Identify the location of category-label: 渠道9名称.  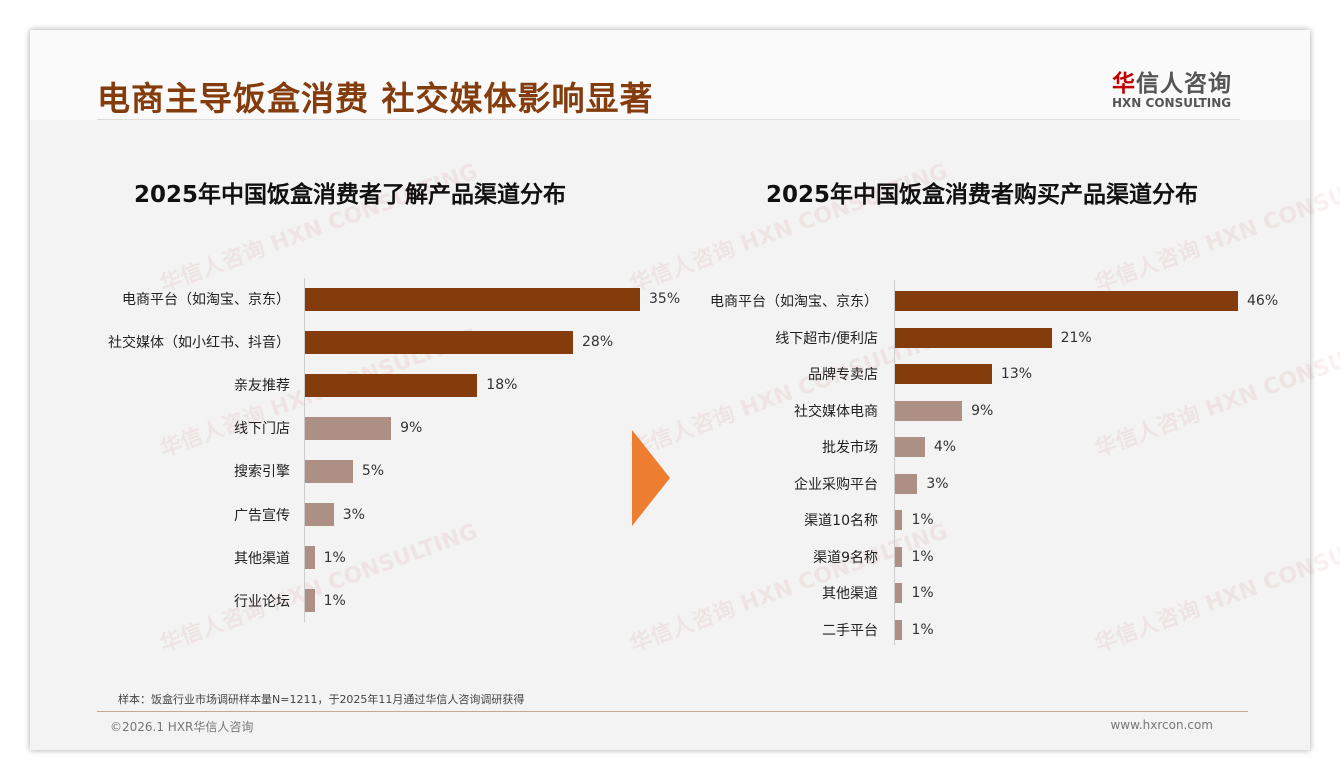
(845, 557).